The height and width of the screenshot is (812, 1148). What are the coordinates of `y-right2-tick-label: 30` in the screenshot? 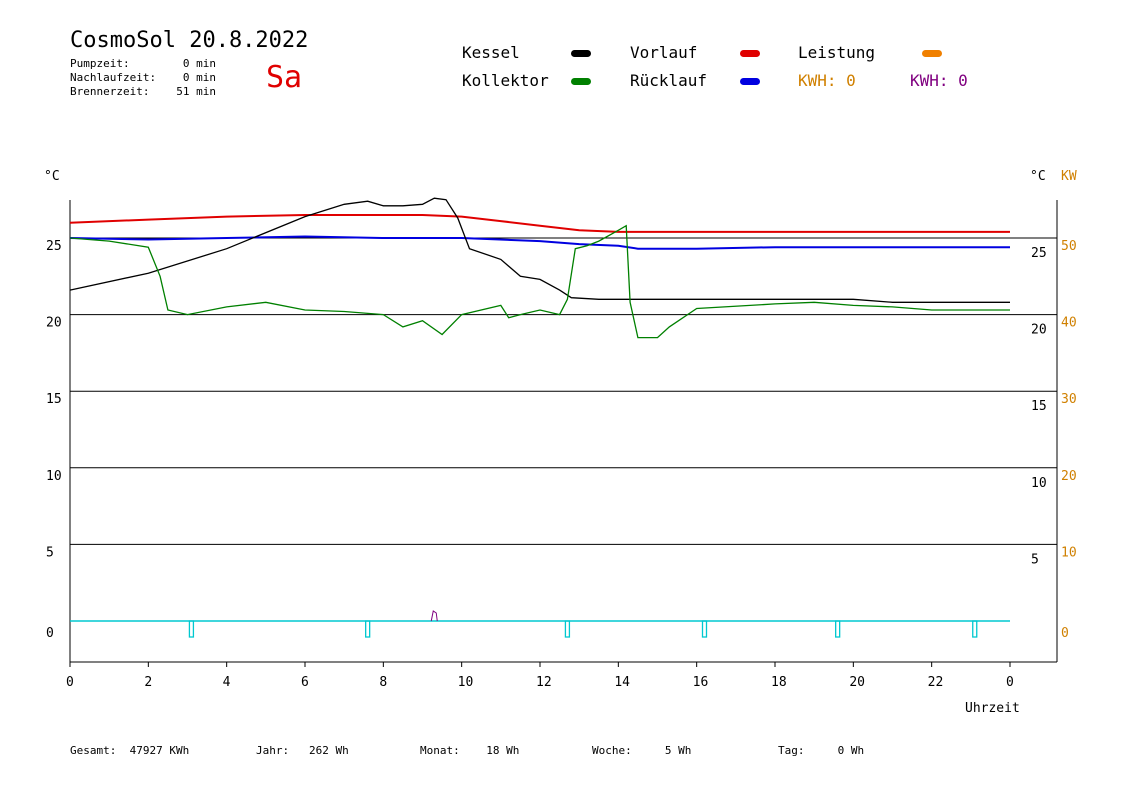 It's located at (1069, 399).